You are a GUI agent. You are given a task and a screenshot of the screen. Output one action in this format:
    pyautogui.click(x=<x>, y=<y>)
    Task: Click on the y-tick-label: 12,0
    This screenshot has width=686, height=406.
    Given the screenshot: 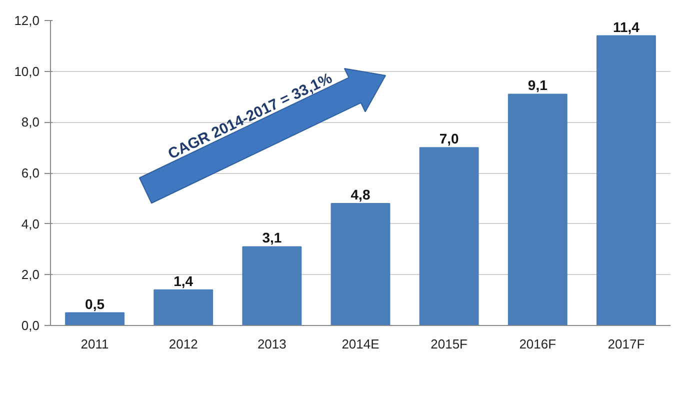 What is the action you would take?
    pyautogui.click(x=27, y=20)
    